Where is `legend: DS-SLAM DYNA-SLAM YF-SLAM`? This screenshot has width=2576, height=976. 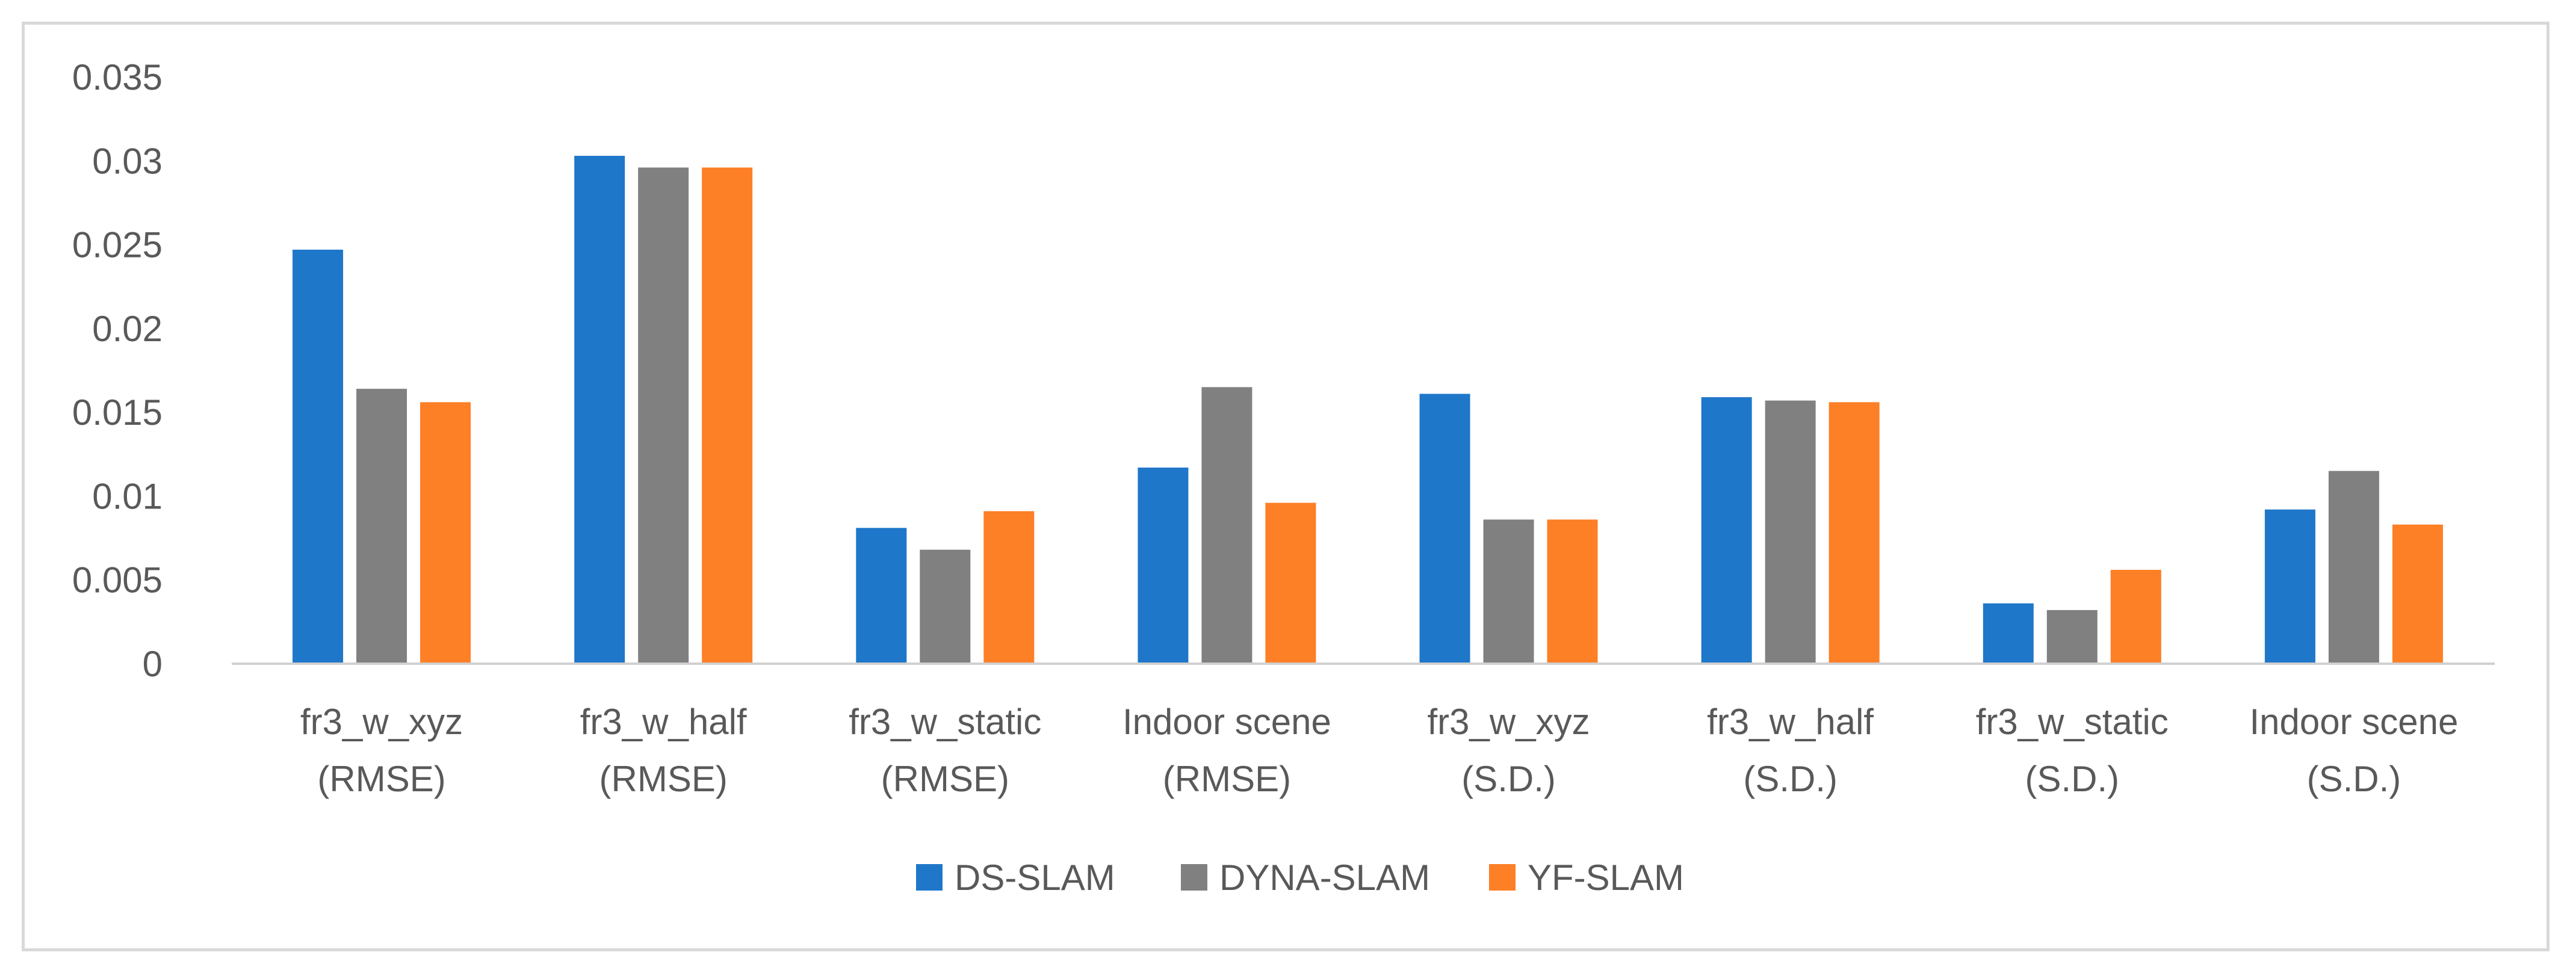 legend: DS-SLAM DYNA-SLAM YF-SLAM is located at coordinates (1300, 877).